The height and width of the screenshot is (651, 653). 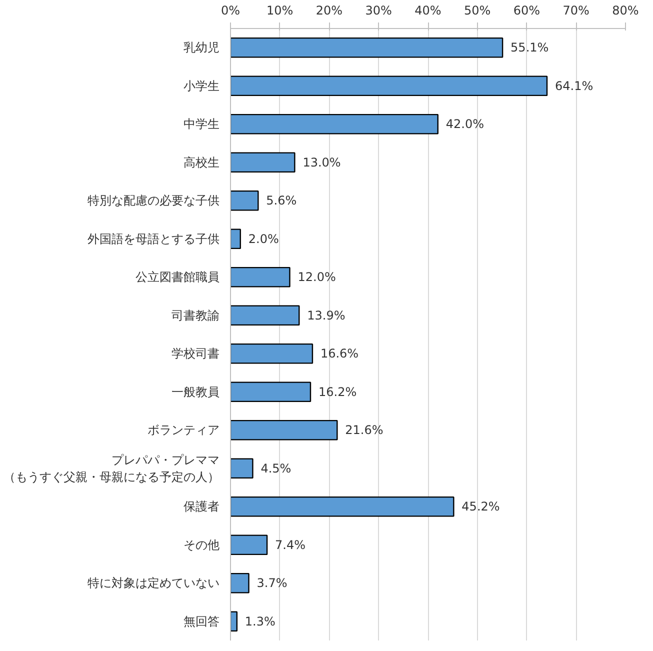 I want to click on y-tick-label: 特に対象は定めていない, so click(x=154, y=583).